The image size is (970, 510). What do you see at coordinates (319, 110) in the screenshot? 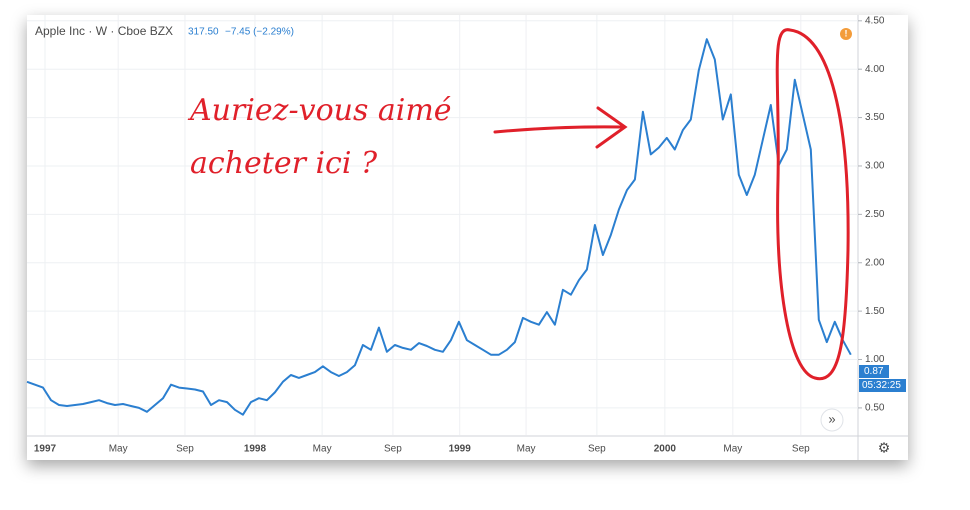
I see `annotation: Auriez-vous aimé` at bounding box center [319, 110].